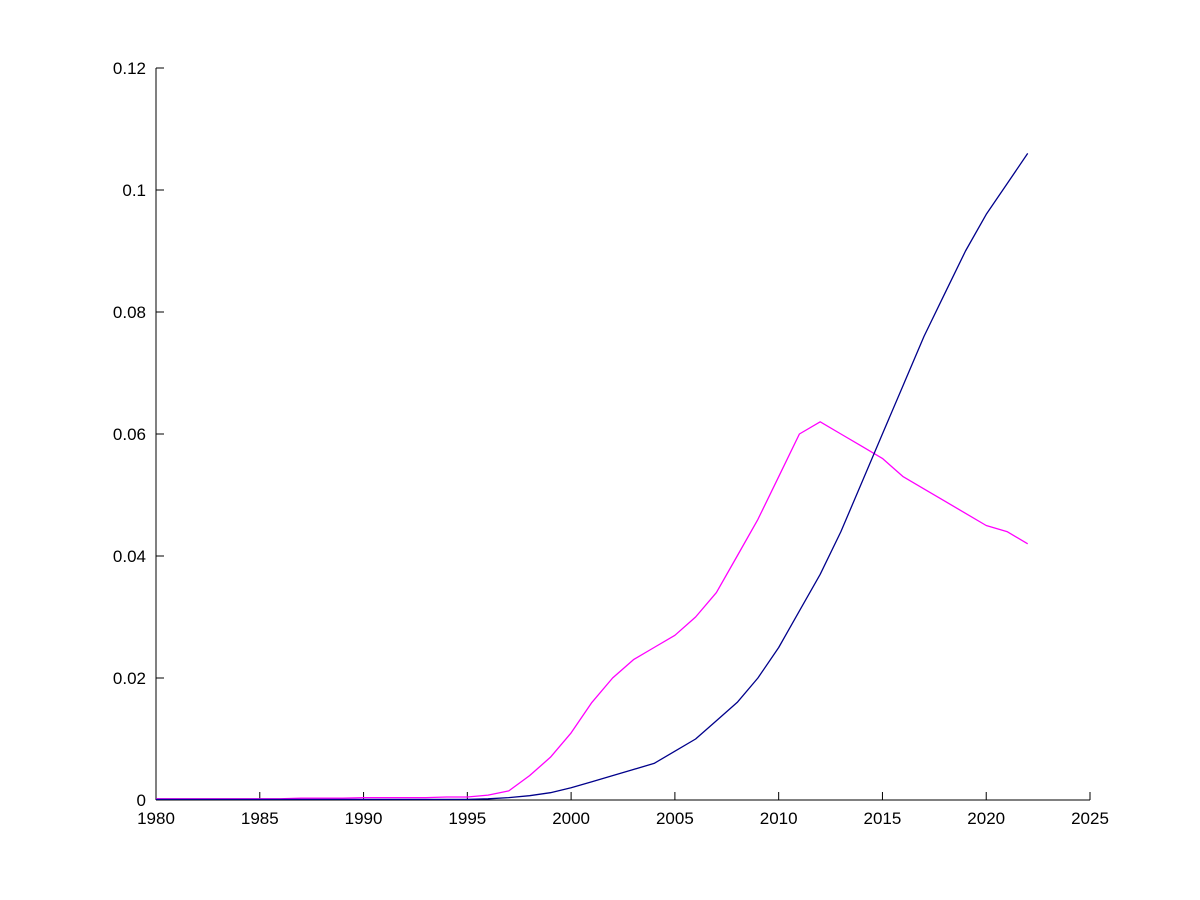  I want to click on y-tick-label: 0.02, so click(129, 678).